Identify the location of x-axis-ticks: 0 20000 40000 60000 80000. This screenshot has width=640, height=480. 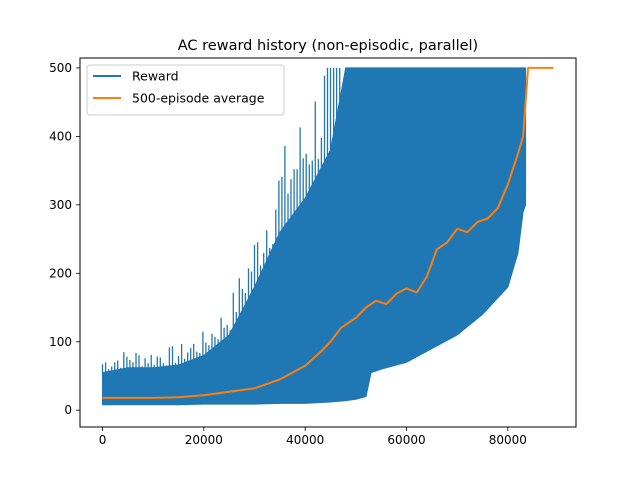
(313, 437).